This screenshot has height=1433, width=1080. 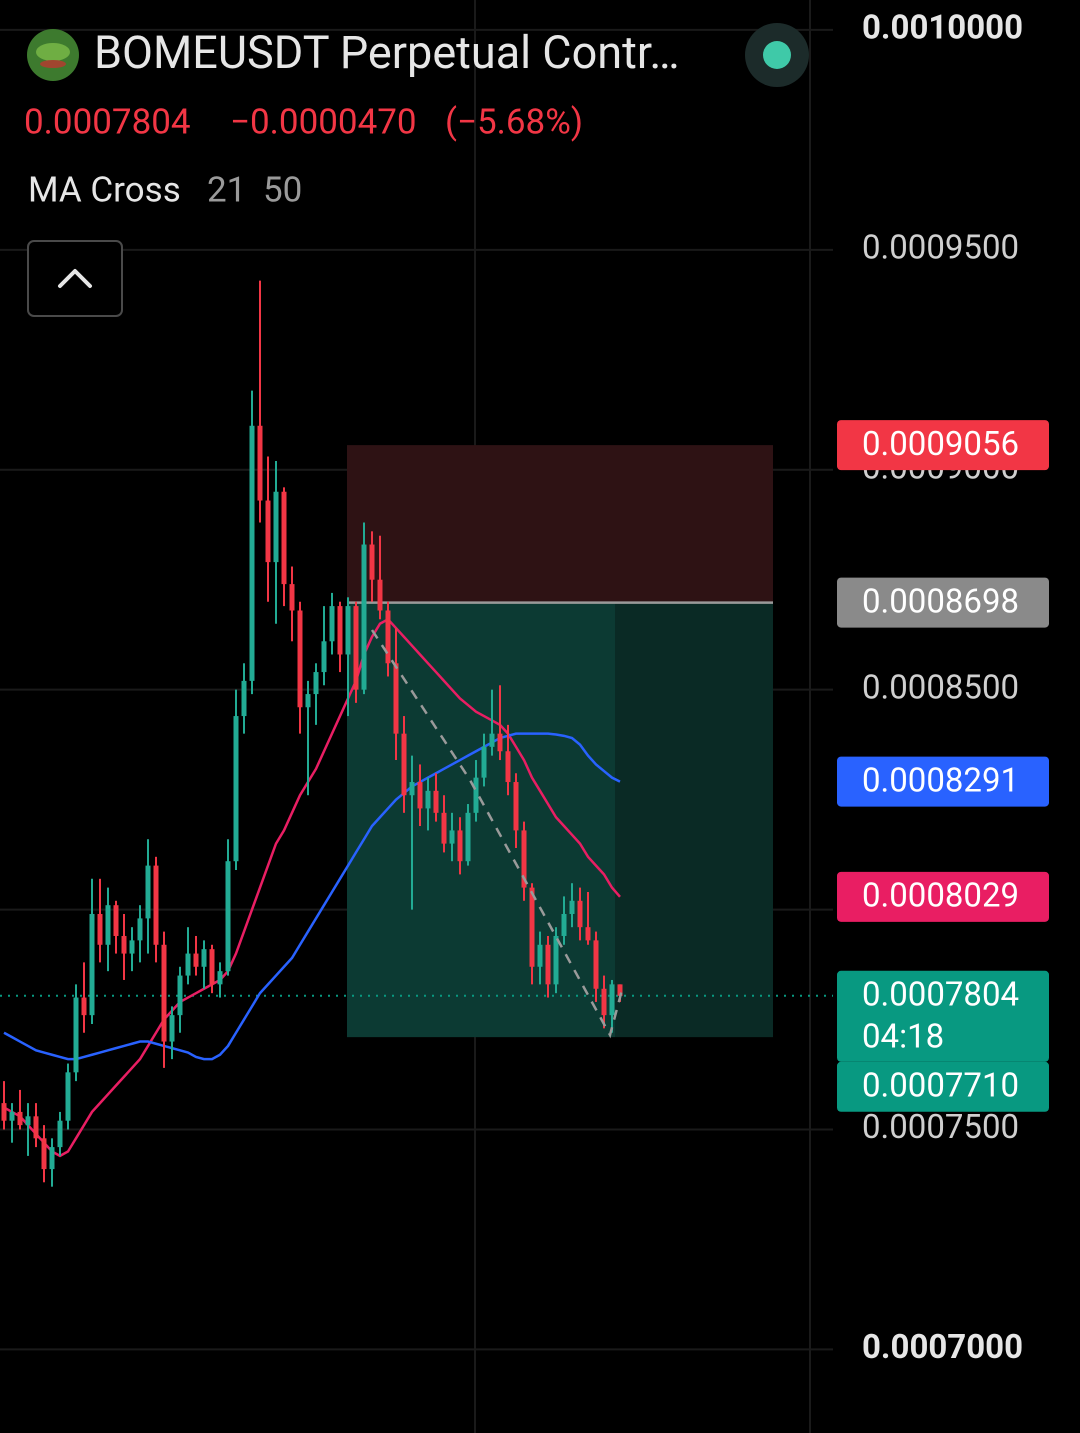 I want to click on y-tick-label: 0.0010000, so click(x=942, y=28).